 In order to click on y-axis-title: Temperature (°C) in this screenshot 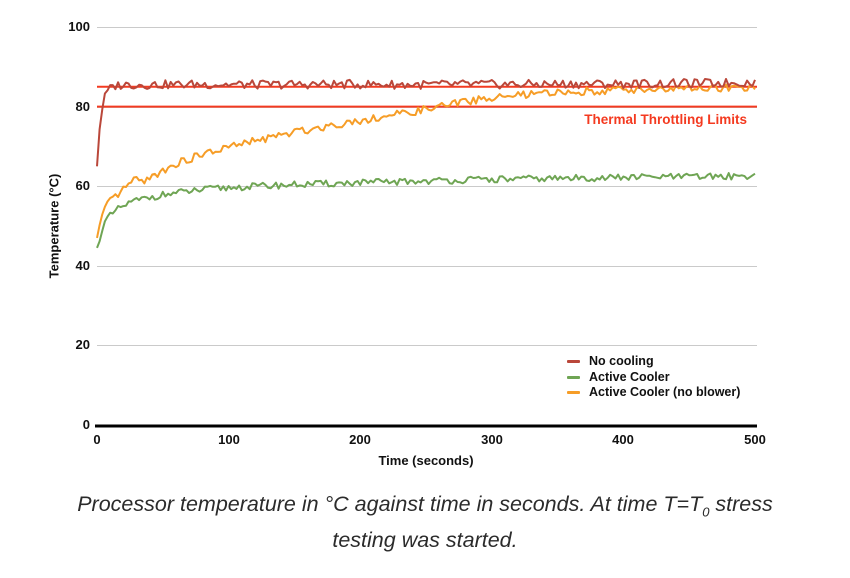, I will do `click(54, 226)`.